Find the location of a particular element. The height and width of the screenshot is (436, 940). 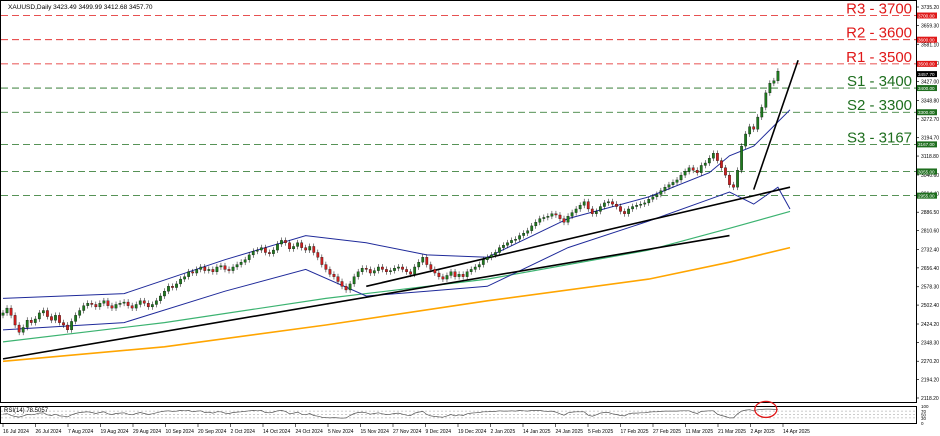

price-tick-label: 2424.20 is located at coordinates (930, 325).